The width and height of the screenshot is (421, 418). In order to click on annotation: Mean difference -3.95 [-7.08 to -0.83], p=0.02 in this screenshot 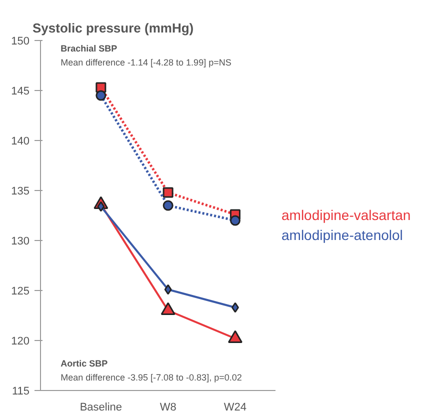, I will do `click(151, 377)`.